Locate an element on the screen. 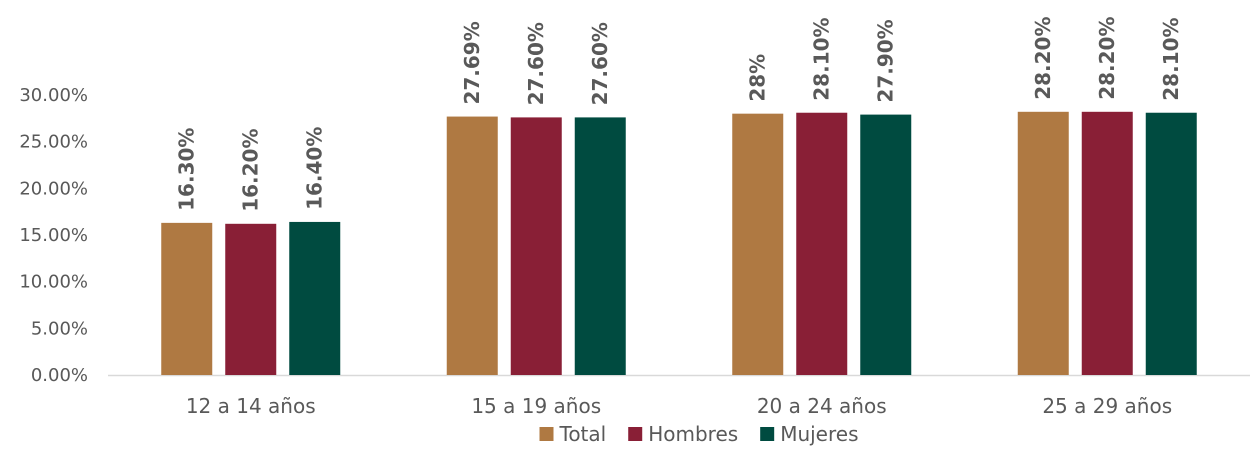 The width and height of the screenshot is (1253, 450). data-label: 28% is located at coordinates (758, 78).